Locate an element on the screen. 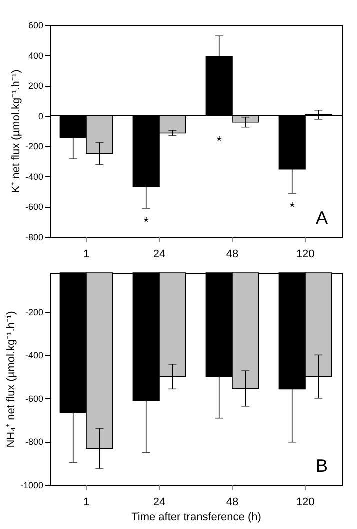  y-tick-label: -1000 is located at coordinates (32, 485).